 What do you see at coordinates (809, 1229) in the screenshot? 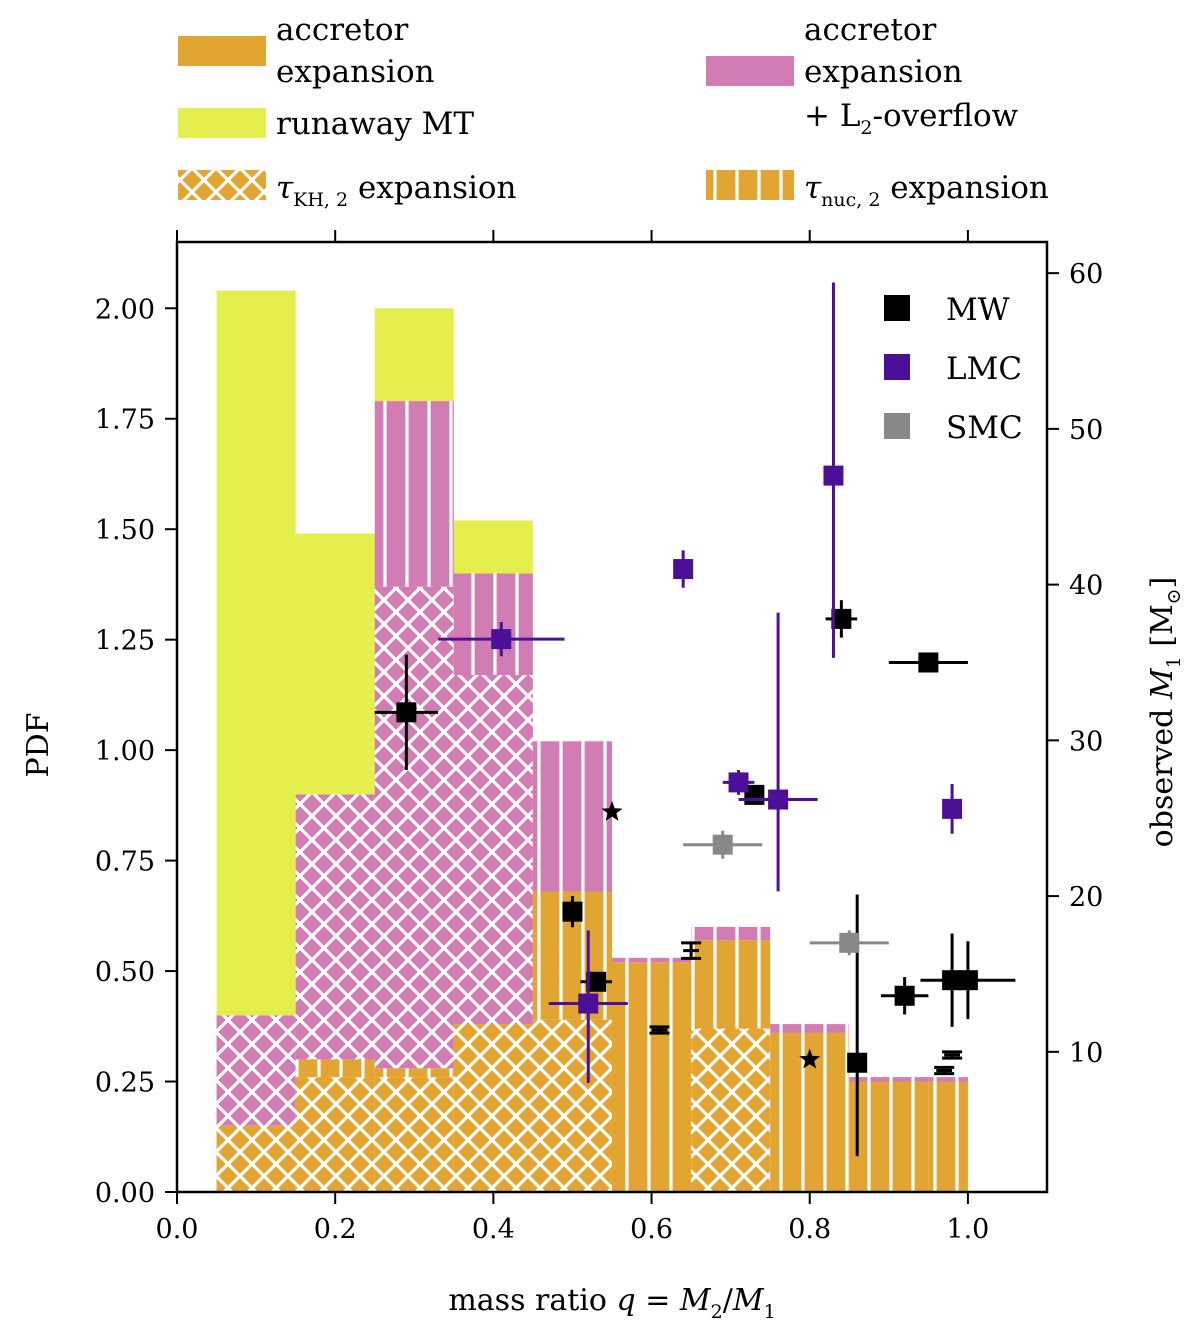
I see `x-tick-label-4: 0.8` at bounding box center [809, 1229].